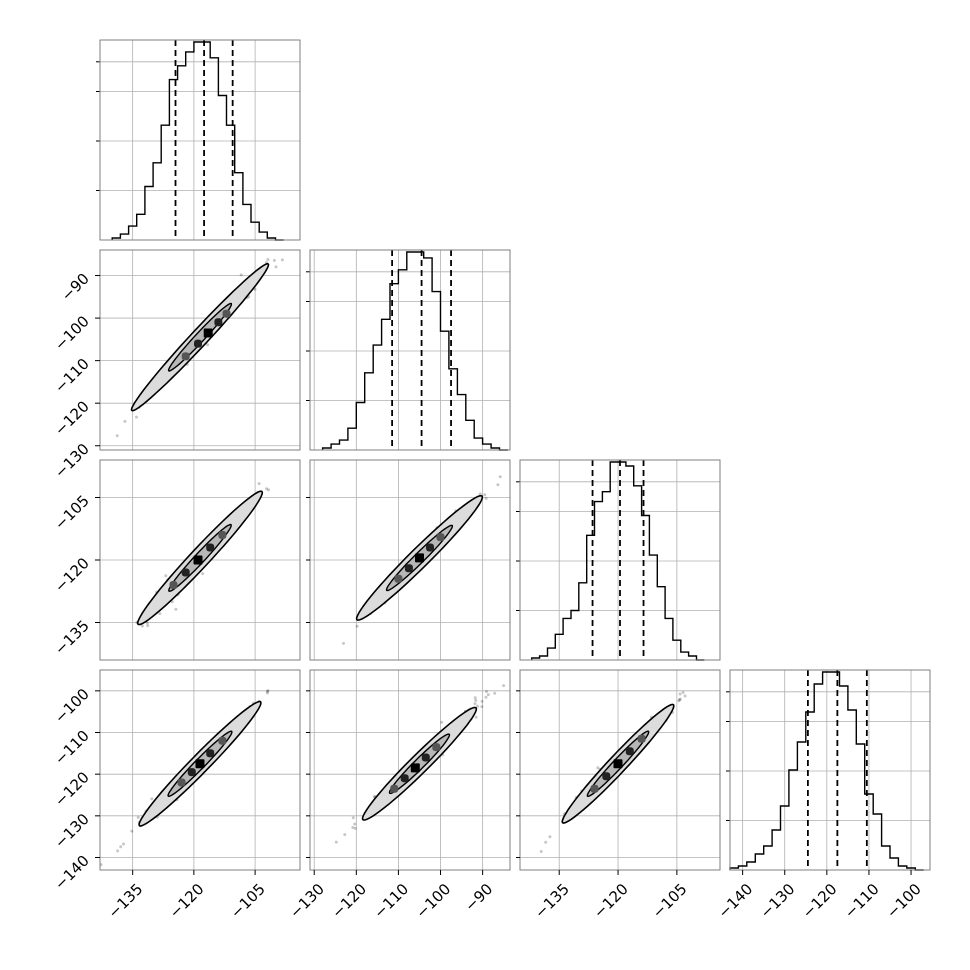  I want to click on joint-panel-r3-c2, so click(620, 770).